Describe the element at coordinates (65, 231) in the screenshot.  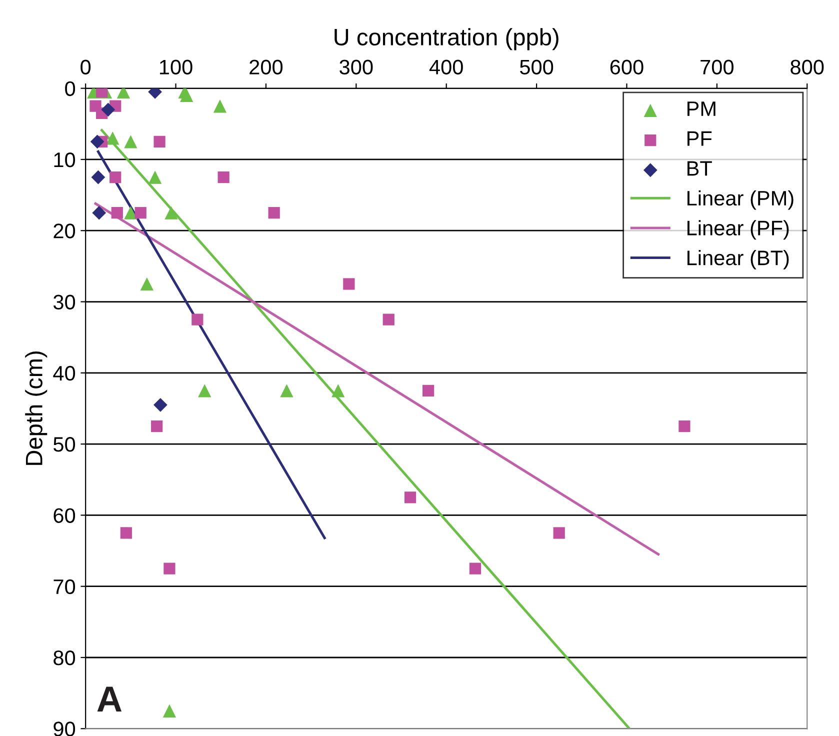
I see `y-tick-label: 20` at that location.